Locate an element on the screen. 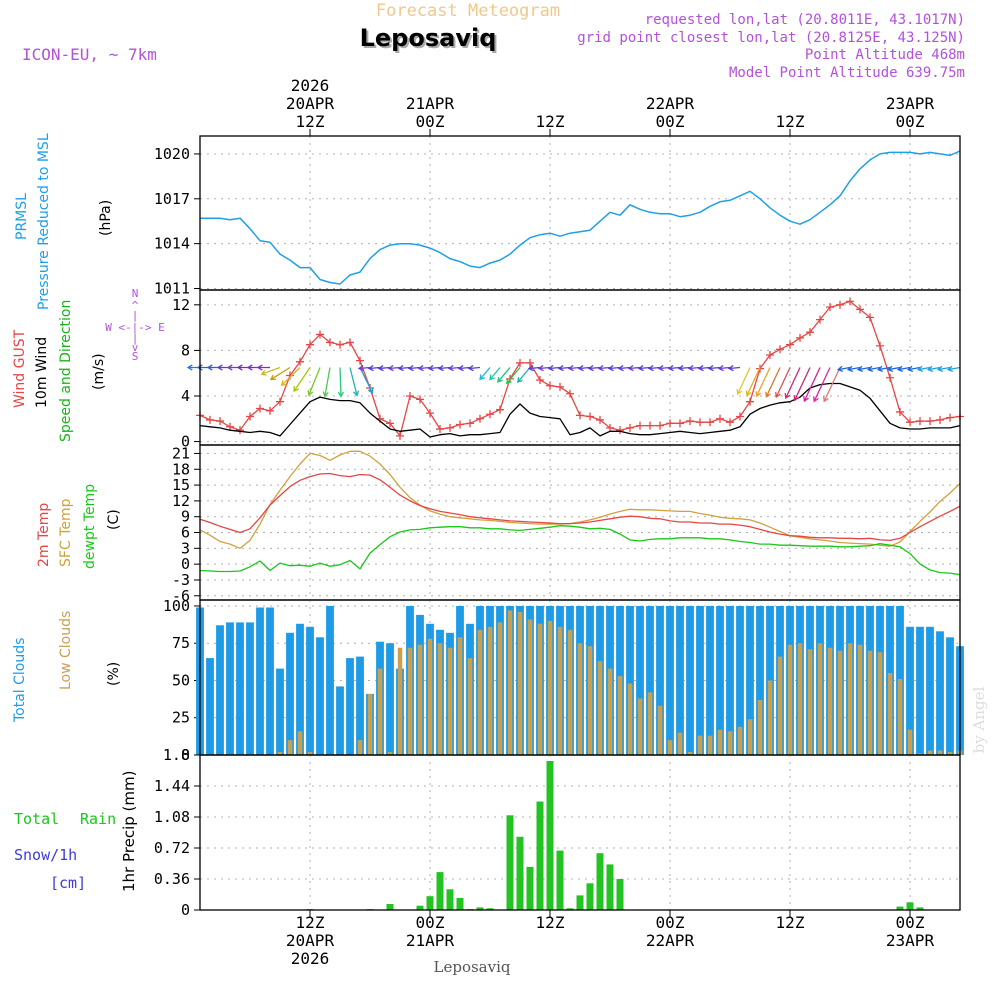 The height and width of the screenshot is (1000, 1000). panel-1: 0 4 8 12 is located at coordinates (568, 370).